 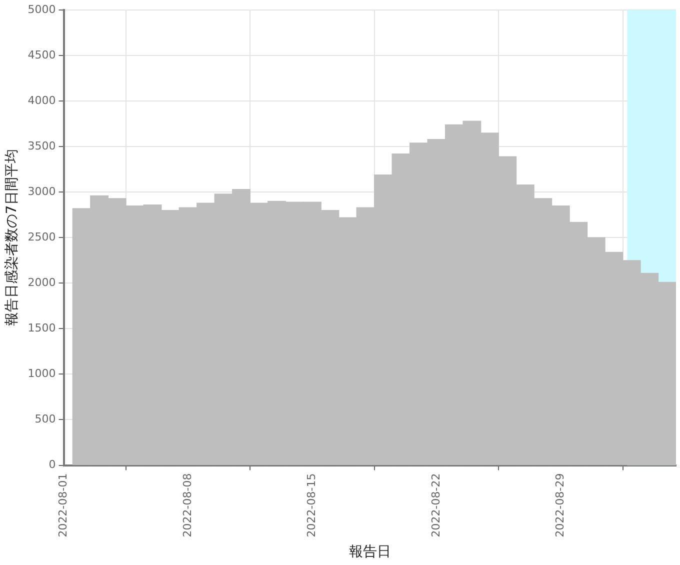 I want to click on y-tick-label: 0, so click(x=52, y=465).